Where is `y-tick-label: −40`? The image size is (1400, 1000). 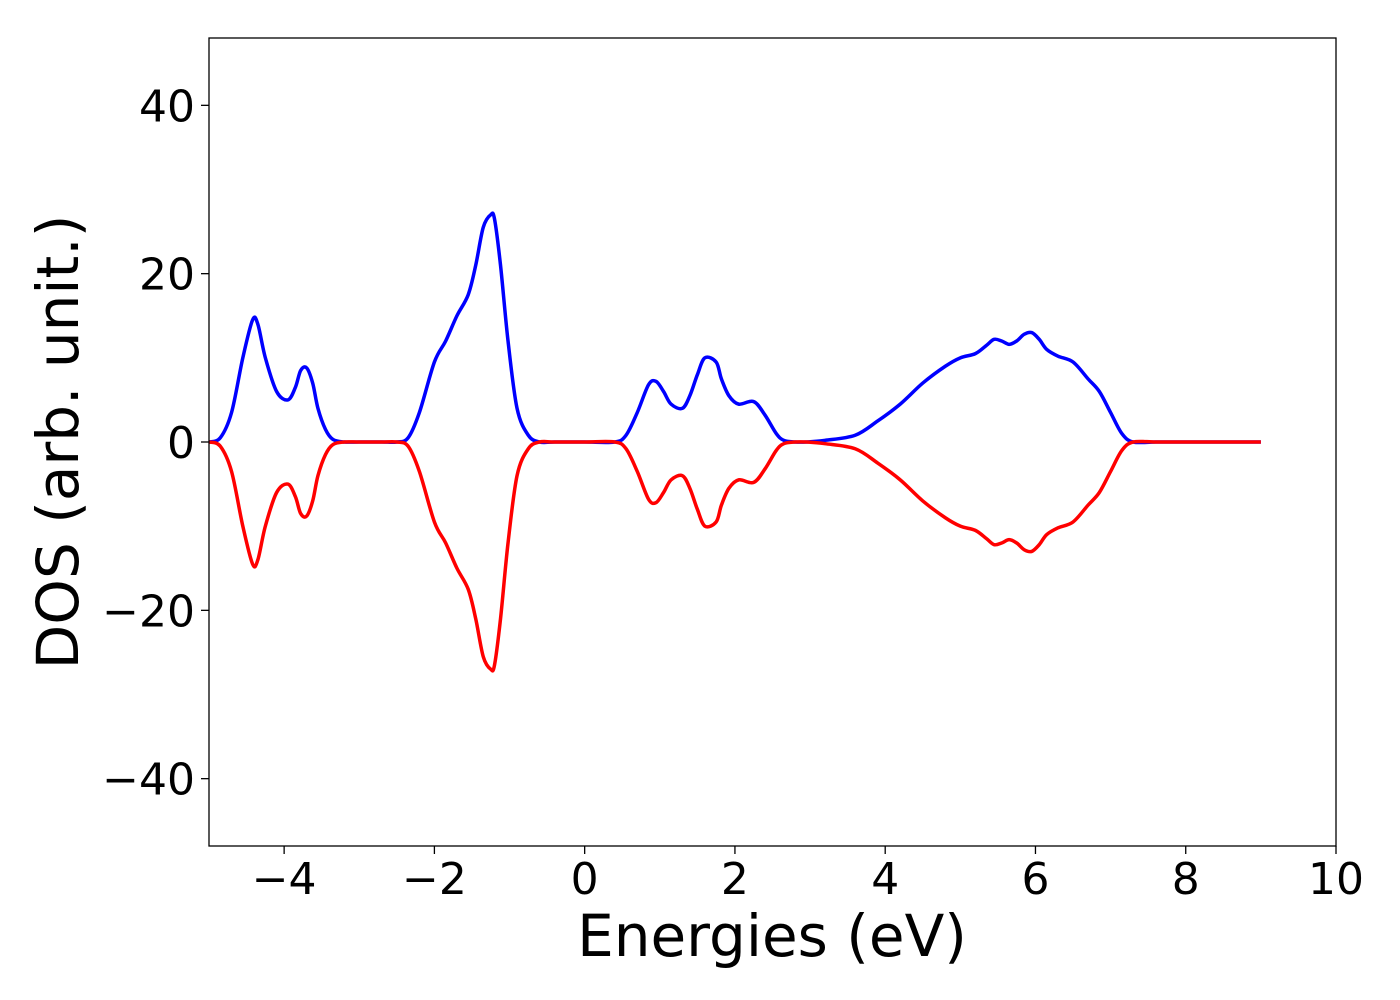
y-tick-label: −40 is located at coordinates (148, 780).